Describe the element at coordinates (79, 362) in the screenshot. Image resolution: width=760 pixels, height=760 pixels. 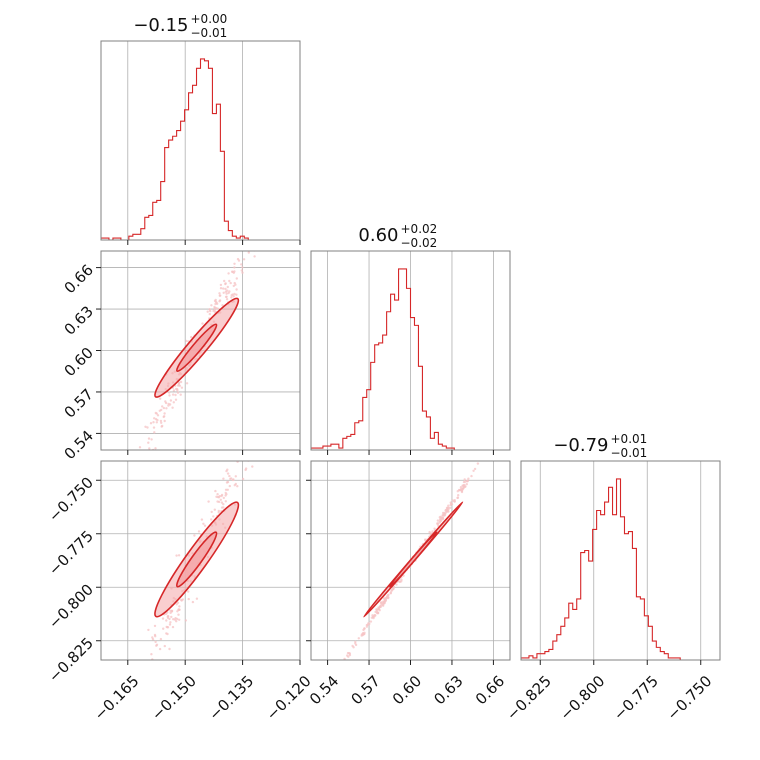
I see `y-tick-label: 0.60` at that location.